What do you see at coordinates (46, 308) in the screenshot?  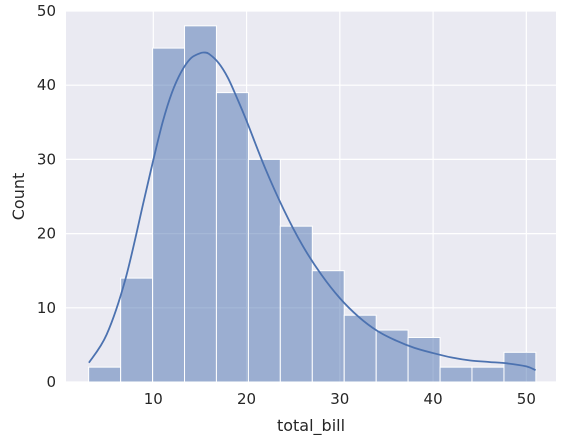 I see `y-tick-label: 10` at bounding box center [46, 308].